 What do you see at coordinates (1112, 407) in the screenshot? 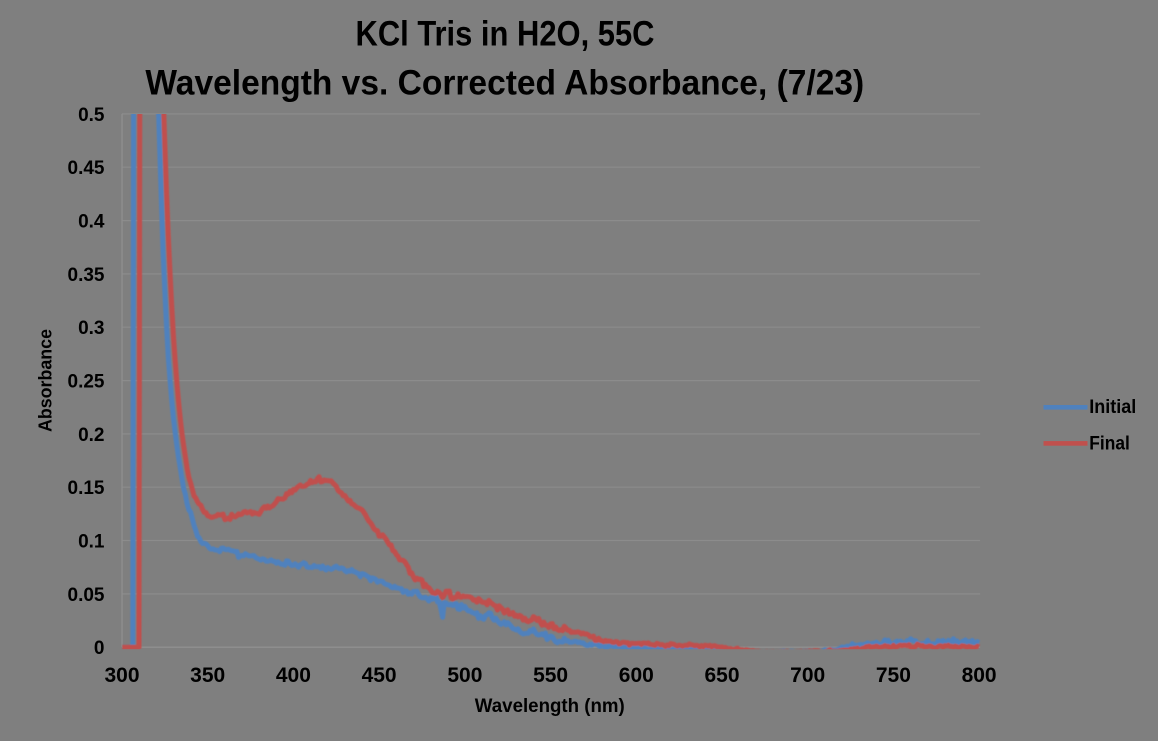
I see `svg-text: Initial` at bounding box center [1112, 407].